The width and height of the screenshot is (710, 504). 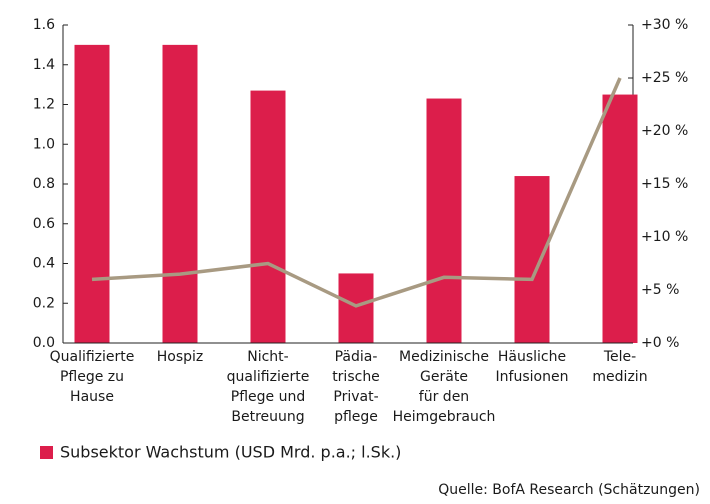 What do you see at coordinates (532, 357) in the screenshot?
I see `x-tick-label: Häusliche` at bounding box center [532, 357].